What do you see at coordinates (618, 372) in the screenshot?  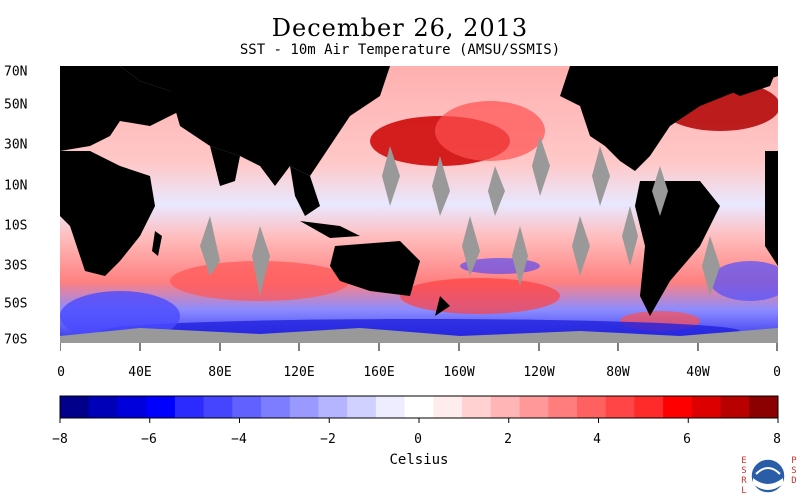 I see `lon-label-80w: 80W` at bounding box center [618, 372].